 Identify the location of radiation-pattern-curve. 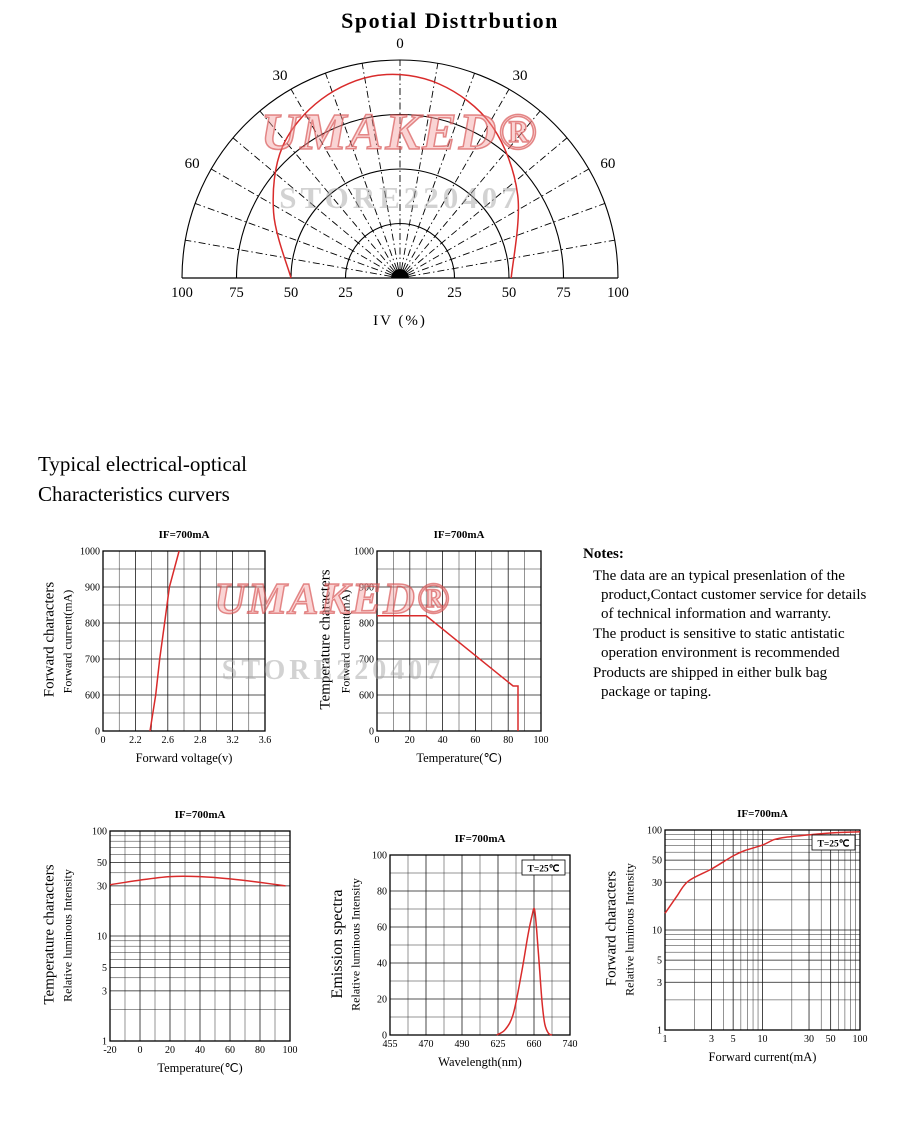
(396, 176).